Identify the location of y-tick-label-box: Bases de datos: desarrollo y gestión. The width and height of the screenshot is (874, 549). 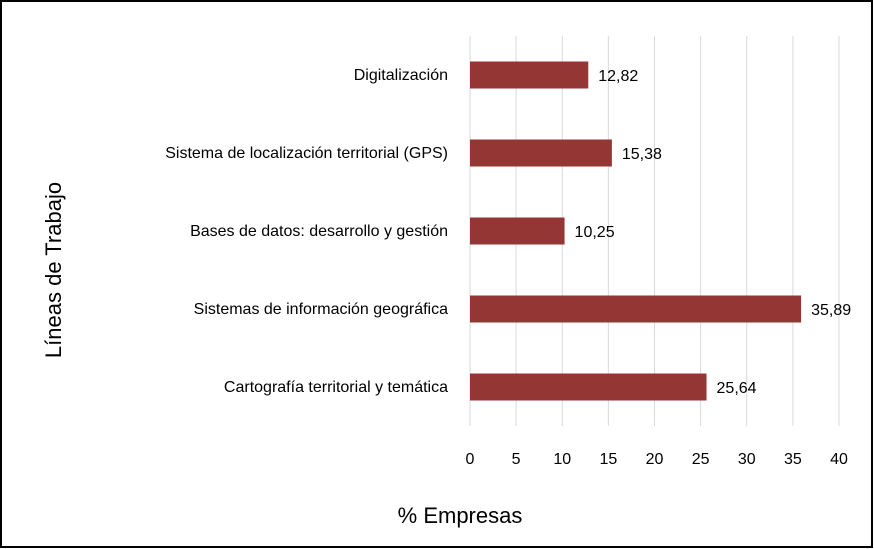
(268, 231).